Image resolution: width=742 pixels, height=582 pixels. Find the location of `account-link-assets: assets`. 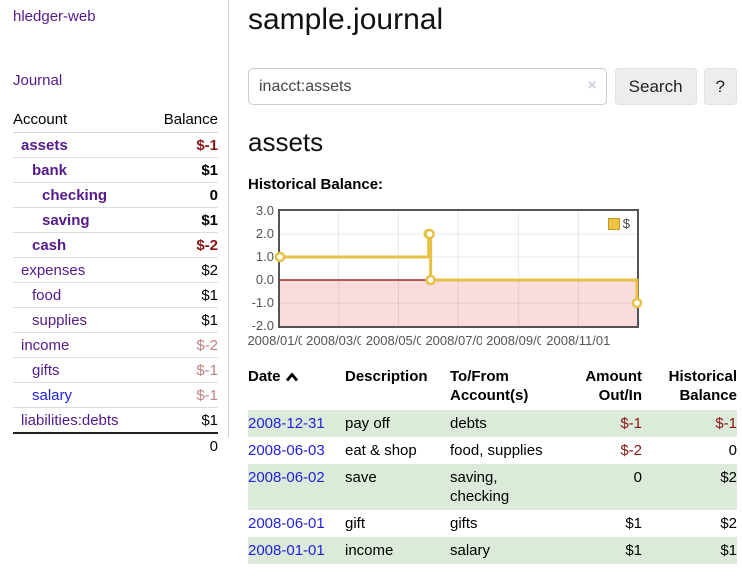

account-link-assets: assets is located at coordinates (44, 145).